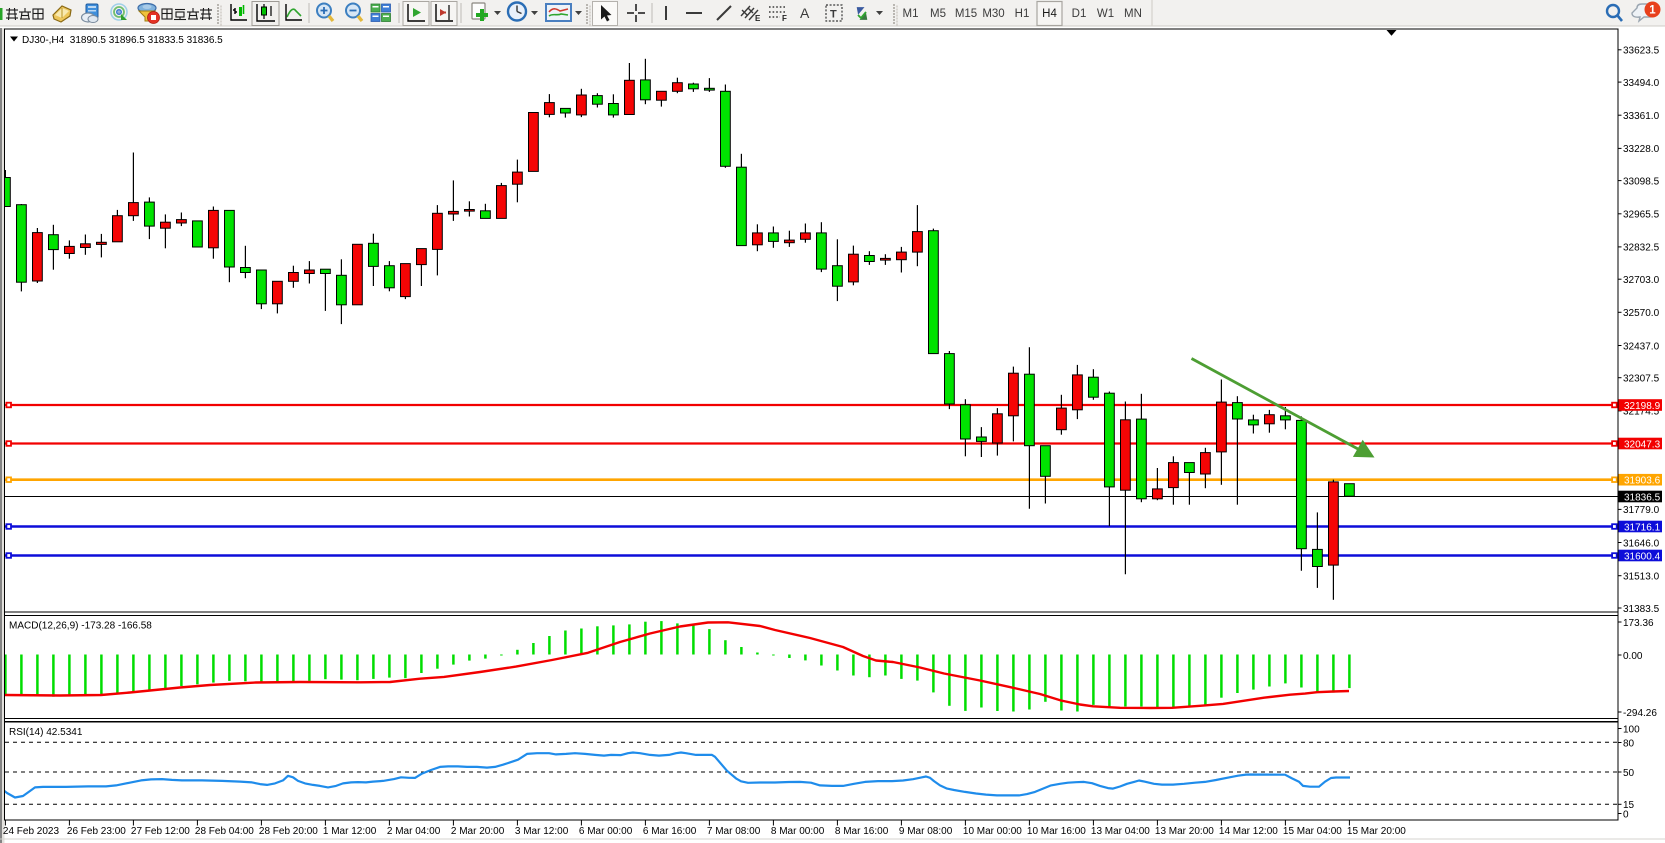  I want to click on svg-text: 173.36, so click(1638, 623).